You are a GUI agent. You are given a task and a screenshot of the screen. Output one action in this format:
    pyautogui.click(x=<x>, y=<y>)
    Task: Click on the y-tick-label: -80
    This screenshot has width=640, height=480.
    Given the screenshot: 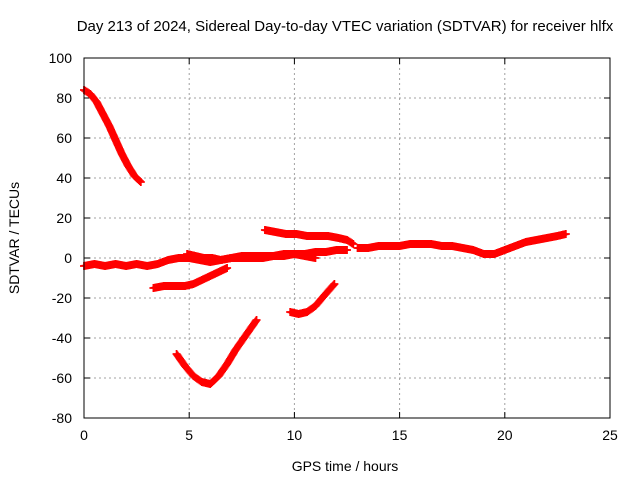 What is the action you would take?
    pyautogui.click(x=62, y=418)
    